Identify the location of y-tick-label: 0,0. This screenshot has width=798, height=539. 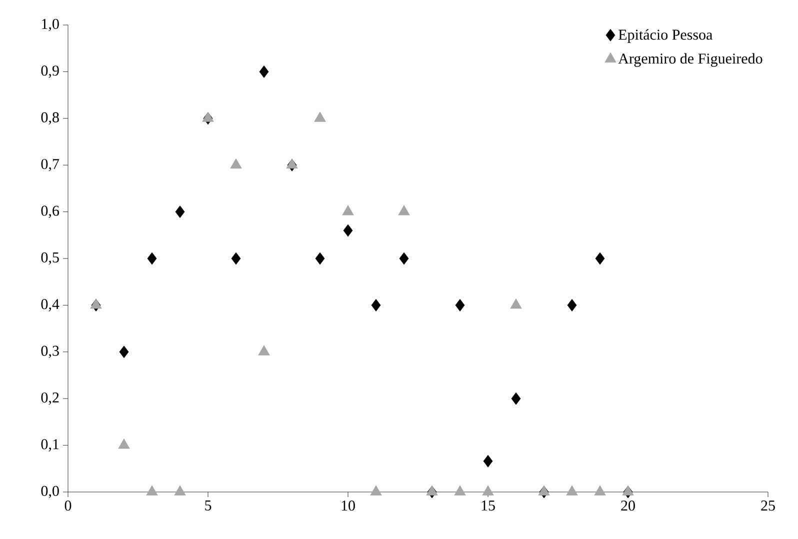
(50, 492).